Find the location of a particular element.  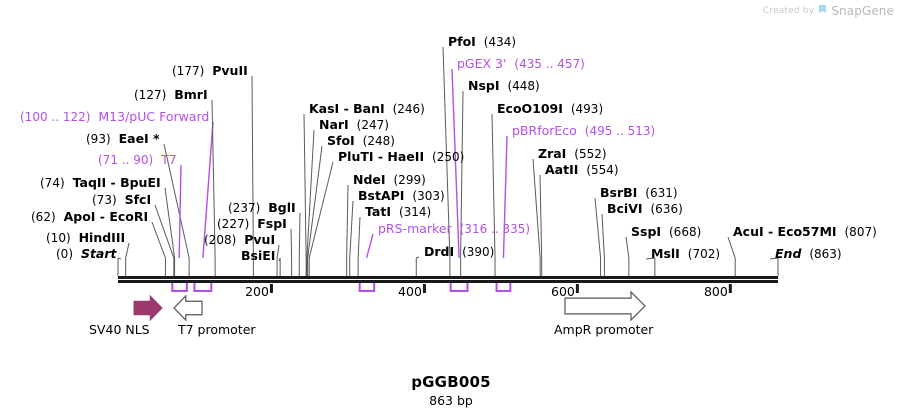

site-name: End is located at coordinates (788, 253).